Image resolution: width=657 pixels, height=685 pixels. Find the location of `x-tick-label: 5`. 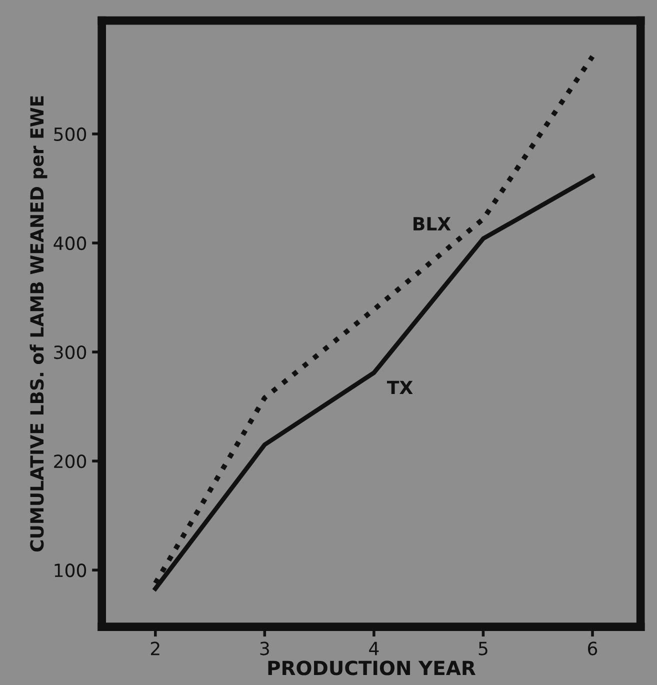

x-tick-label: 5 is located at coordinates (483, 649).